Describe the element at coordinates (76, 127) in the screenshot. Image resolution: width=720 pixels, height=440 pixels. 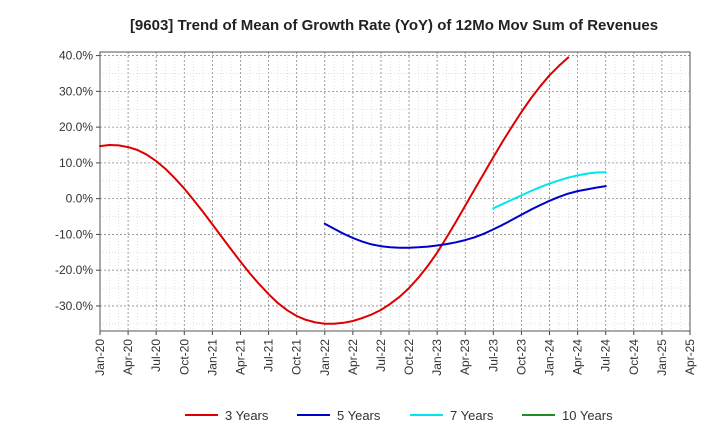
I see `y-tick-label: 20.0%` at that location.